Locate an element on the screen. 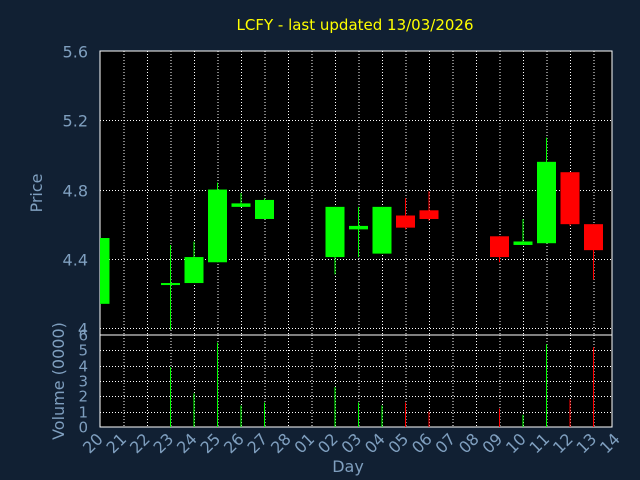 The width and height of the screenshot is (640, 480). volume-tick-label: 1 is located at coordinates (83, 413).